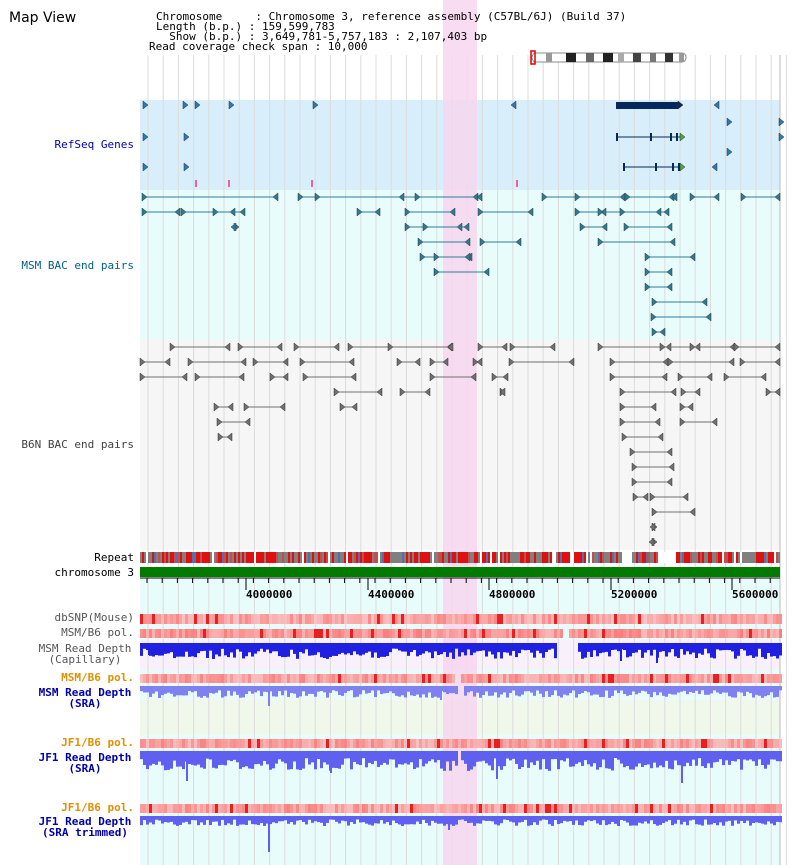 The height and width of the screenshot is (865, 800). I want to click on track-label-msm-b6-pol: MSM/B6 pol., so click(97, 632).